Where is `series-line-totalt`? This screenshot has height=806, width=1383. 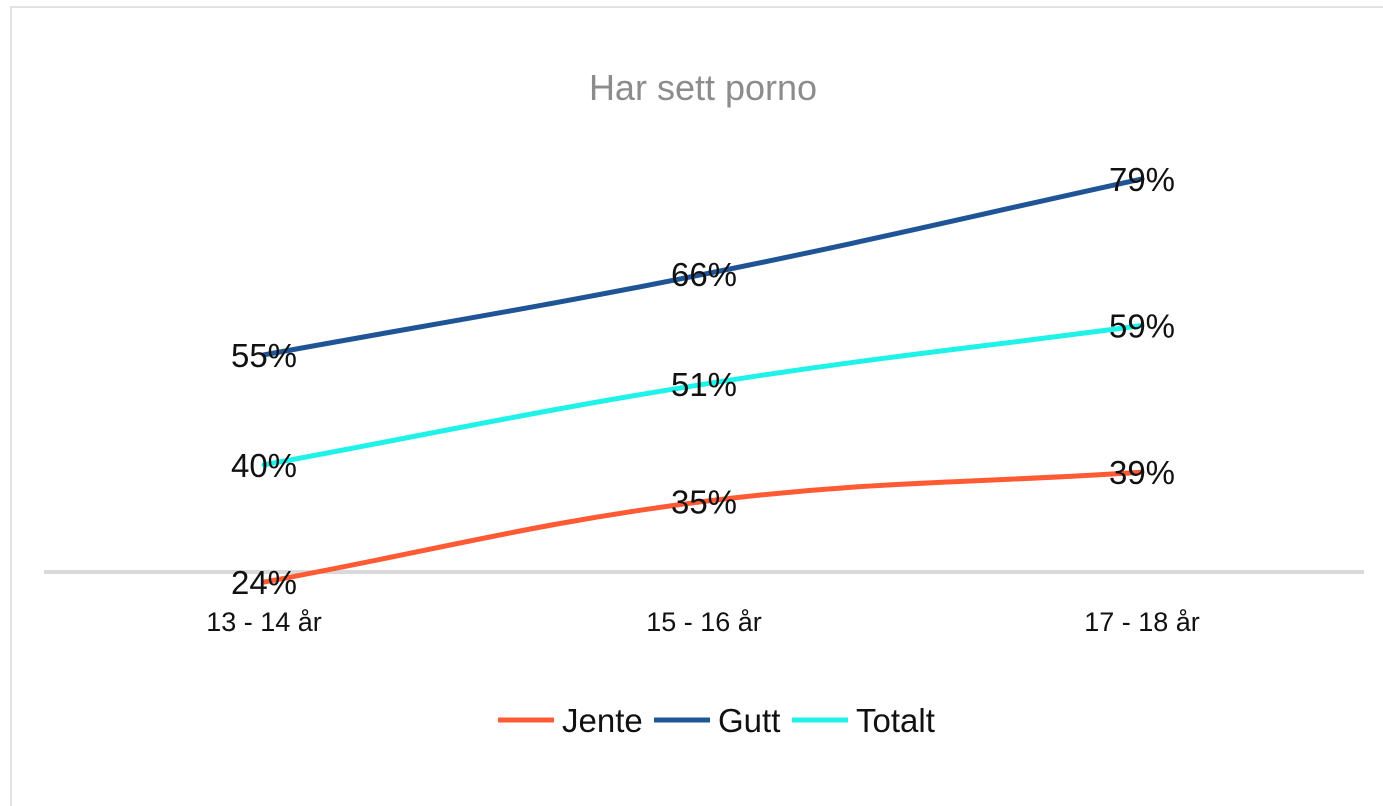
series-line-totalt is located at coordinates (703, 395).